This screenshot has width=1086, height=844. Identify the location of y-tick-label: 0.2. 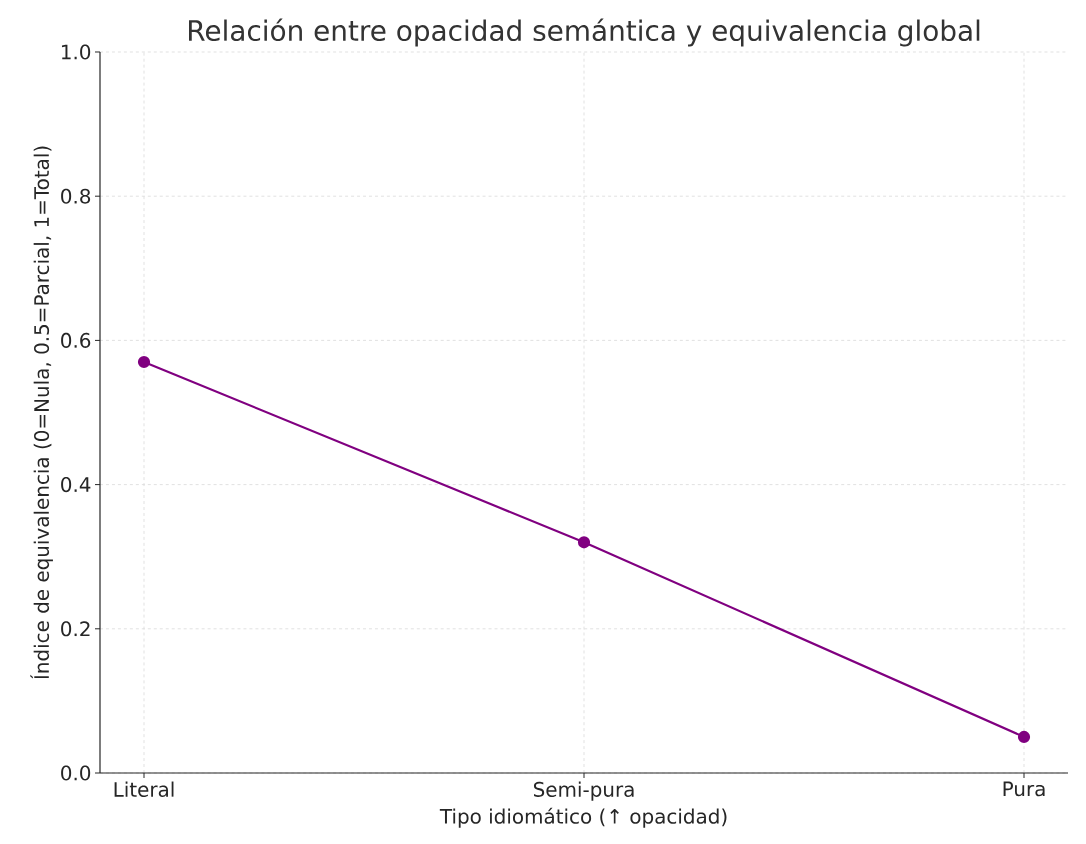
(75, 629).